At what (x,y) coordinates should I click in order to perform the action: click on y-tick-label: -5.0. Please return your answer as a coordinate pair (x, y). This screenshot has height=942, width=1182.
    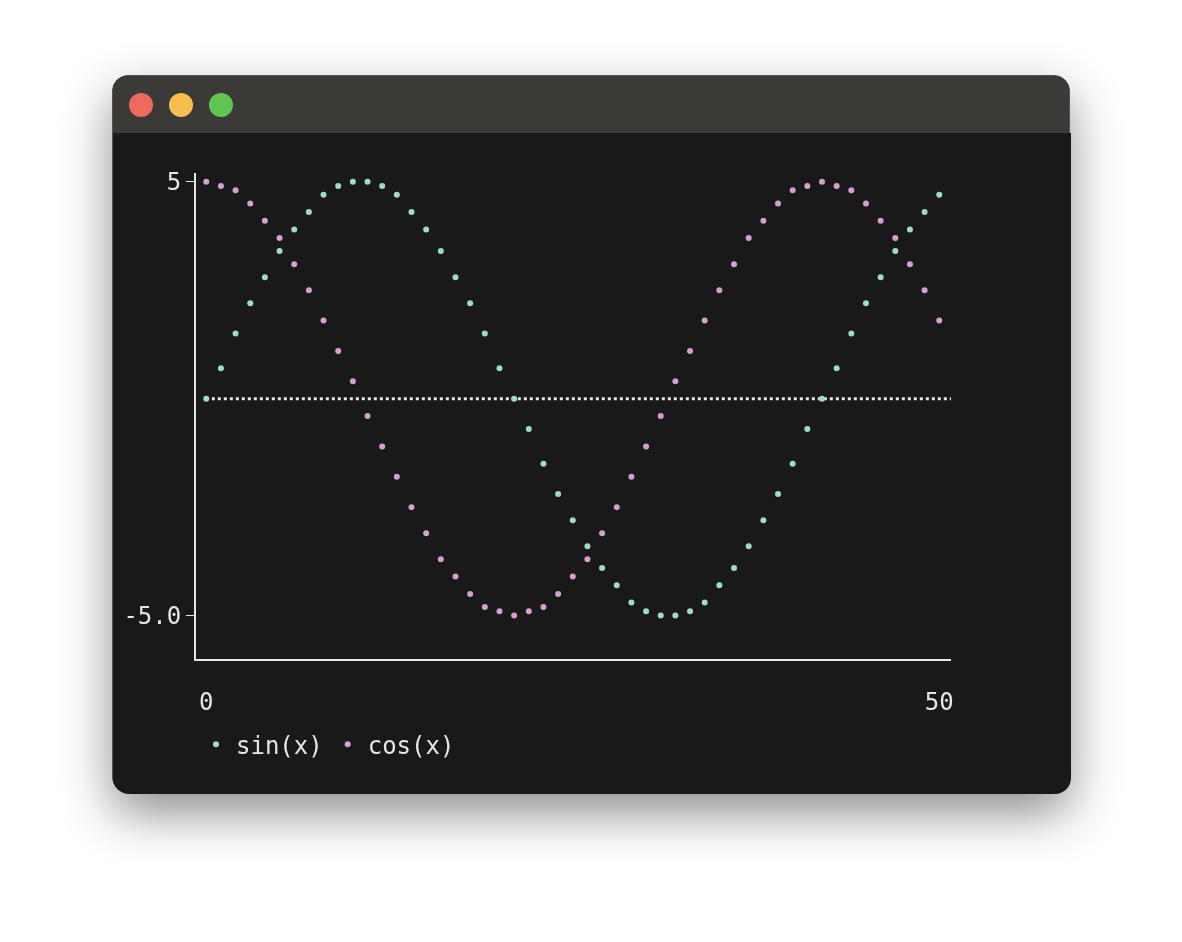
    Looking at the image, I should click on (152, 616).